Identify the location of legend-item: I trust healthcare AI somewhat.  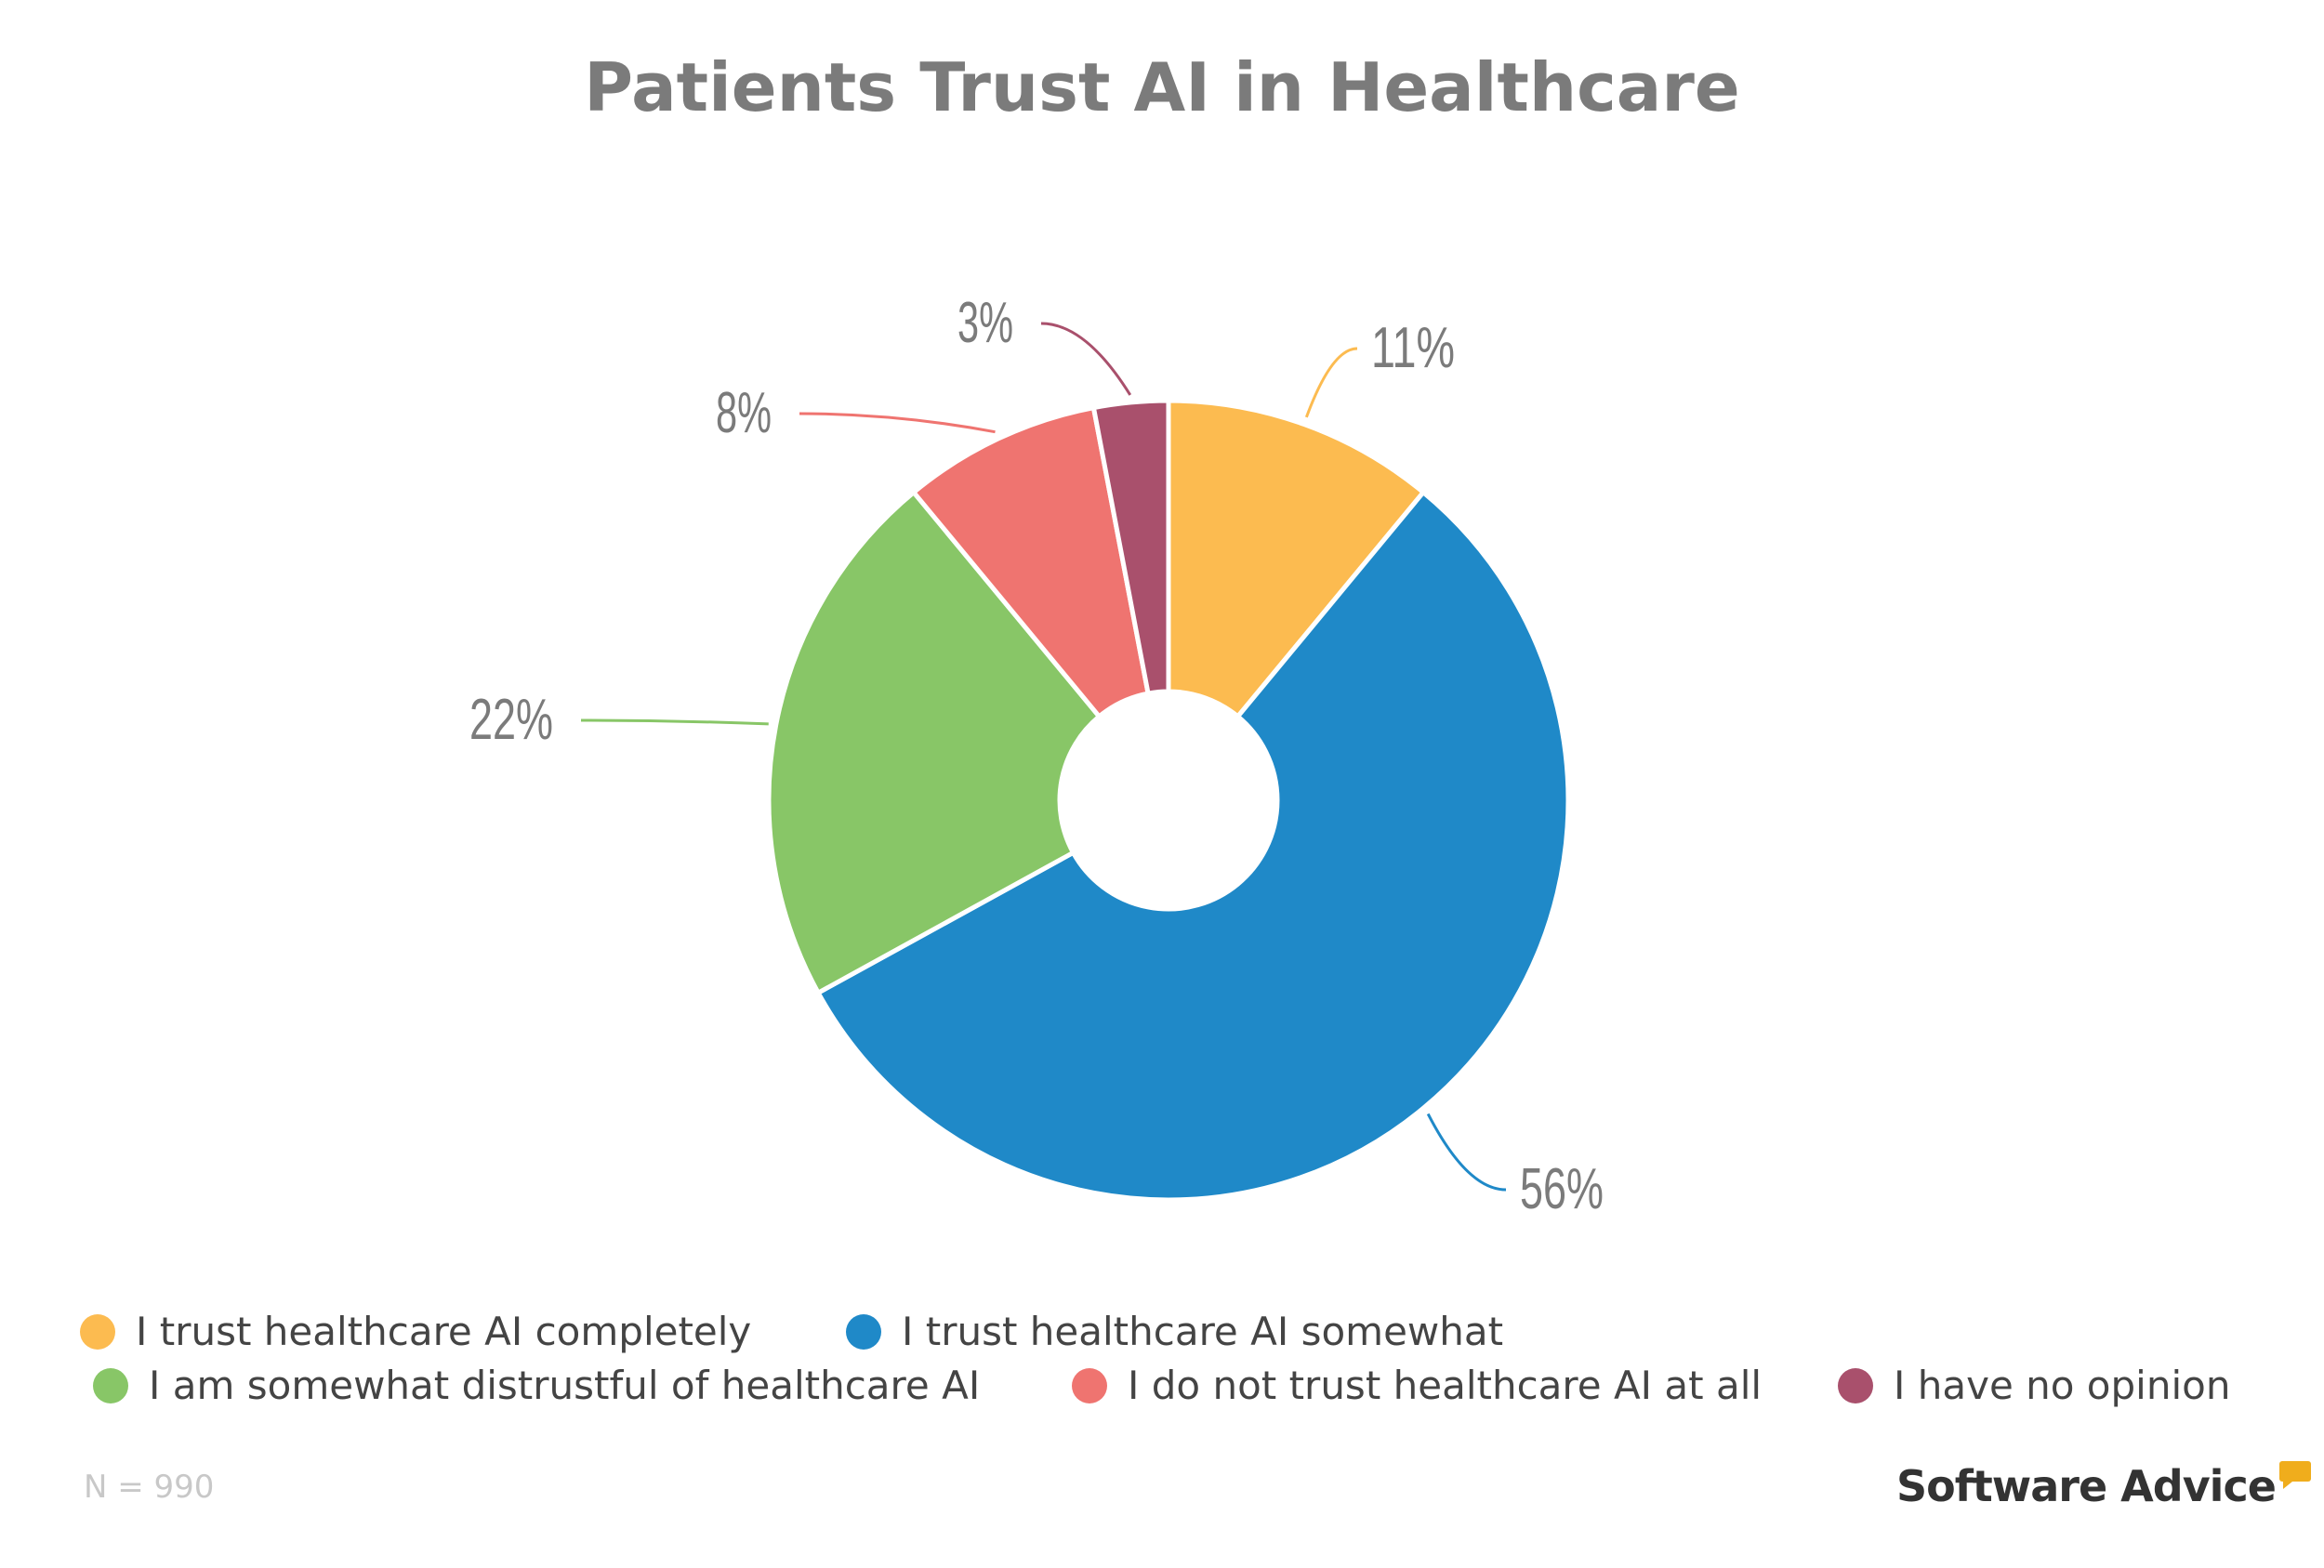
(1174, 1332).